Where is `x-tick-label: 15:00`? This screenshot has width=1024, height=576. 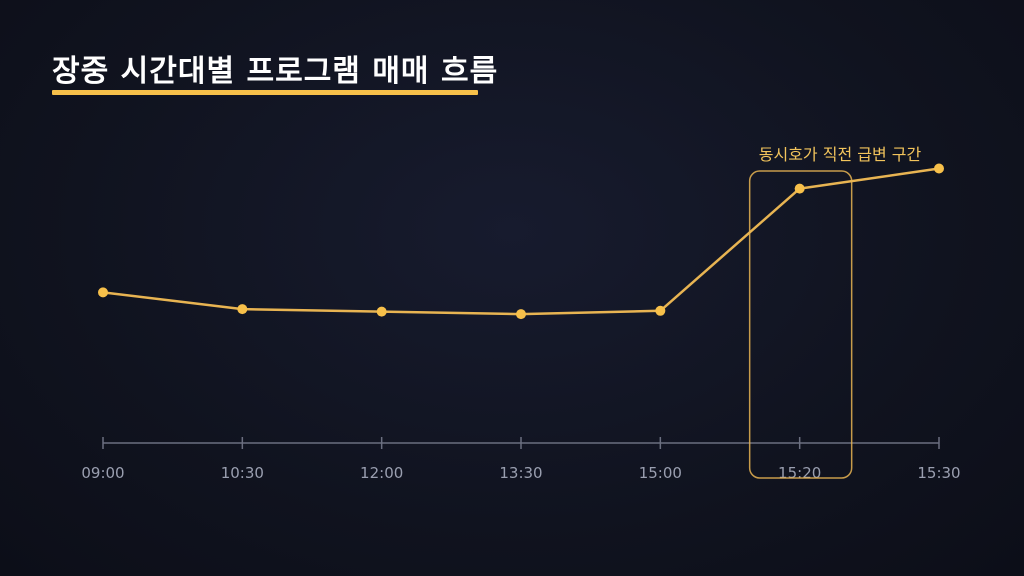
x-tick-label: 15:00 is located at coordinates (660, 473).